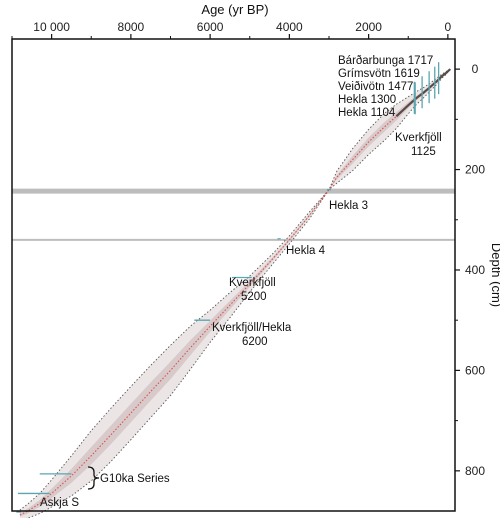 The image size is (500, 518). I want to click on y-tick-label-0: 0, so click(475, 69).